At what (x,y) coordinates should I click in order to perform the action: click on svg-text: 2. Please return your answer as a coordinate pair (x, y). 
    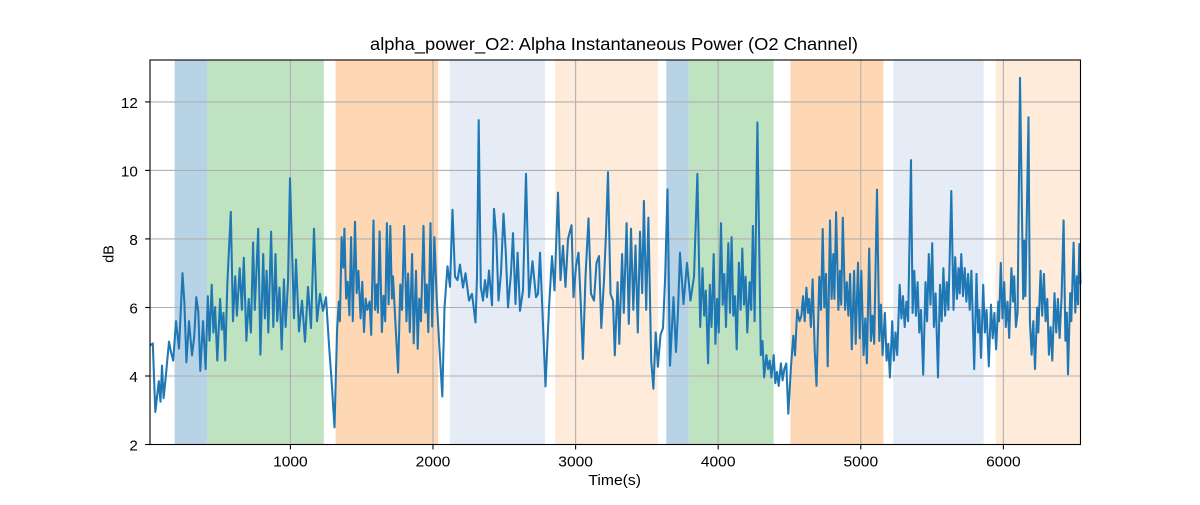
    Looking at the image, I should click on (133, 445).